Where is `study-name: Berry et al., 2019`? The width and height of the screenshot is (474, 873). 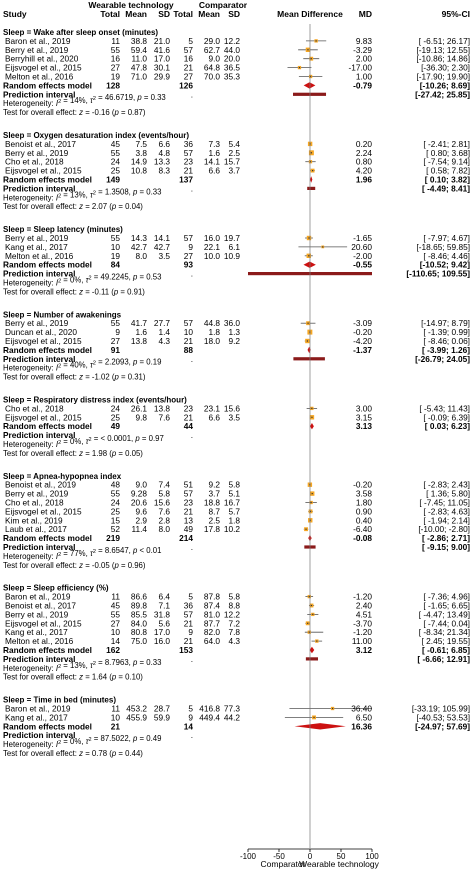
study-name: Berry et al., 2019 is located at coordinates (37, 50).